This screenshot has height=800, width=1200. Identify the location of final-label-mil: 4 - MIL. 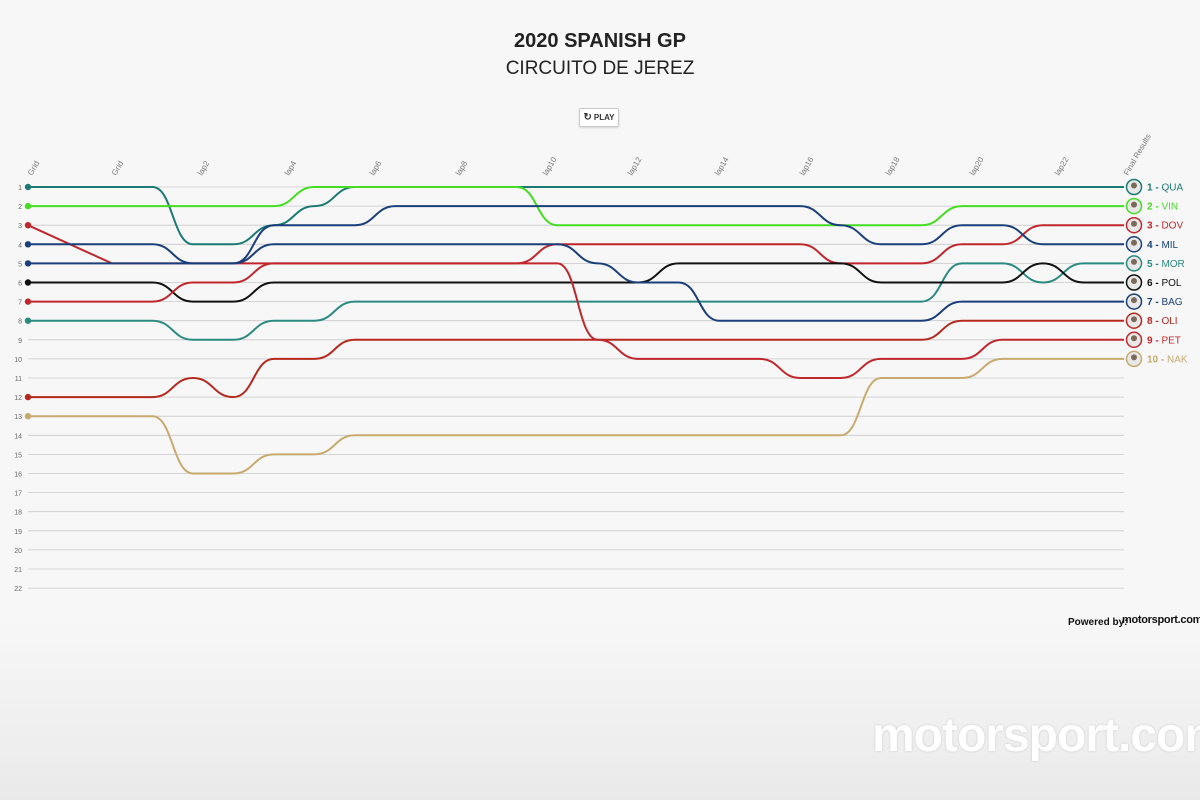
(1163, 245).